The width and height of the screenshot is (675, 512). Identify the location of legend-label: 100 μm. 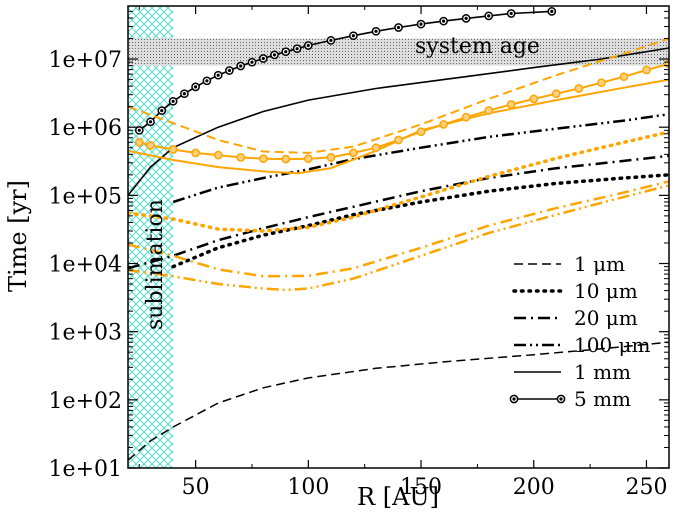
(612, 345).